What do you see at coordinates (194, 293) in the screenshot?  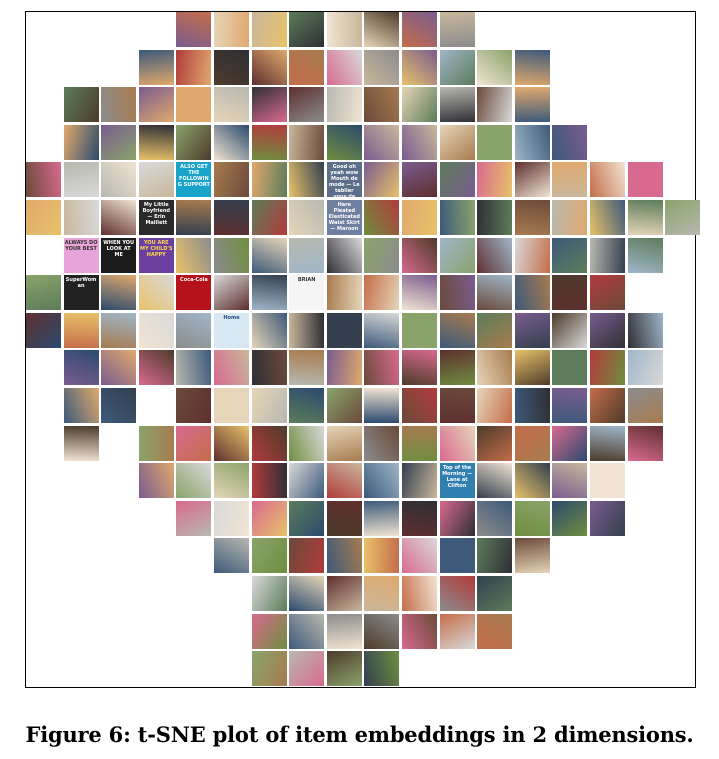 I see `embedding-thumbnail: Coca-Cola` at bounding box center [194, 293].